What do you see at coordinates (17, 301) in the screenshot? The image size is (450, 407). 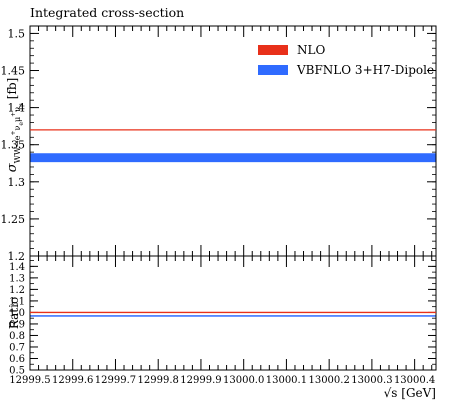 I see `ratio-y-tick-label: 1.1` at bounding box center [17, 301].